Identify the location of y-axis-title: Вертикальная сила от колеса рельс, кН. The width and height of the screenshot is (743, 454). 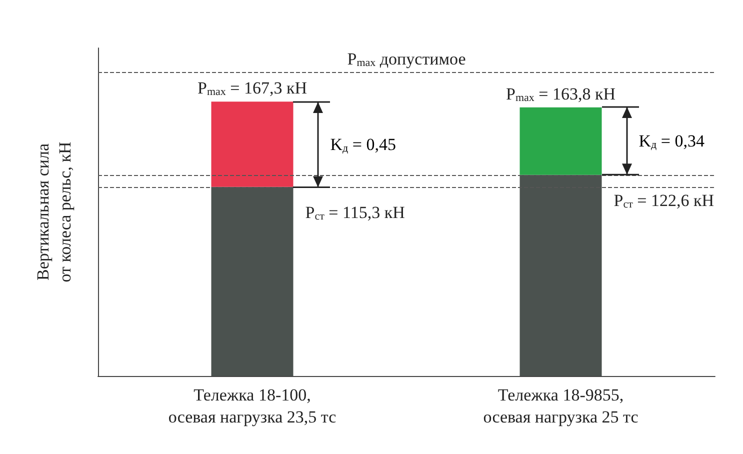
(54, 212).